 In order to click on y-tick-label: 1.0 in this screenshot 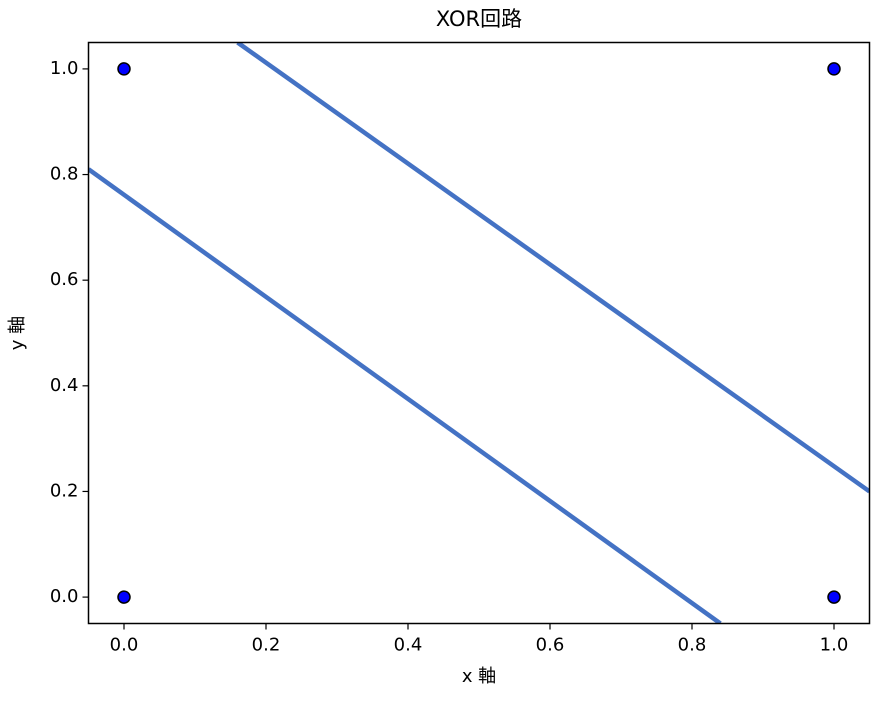, I will do `click(64, 68)`.